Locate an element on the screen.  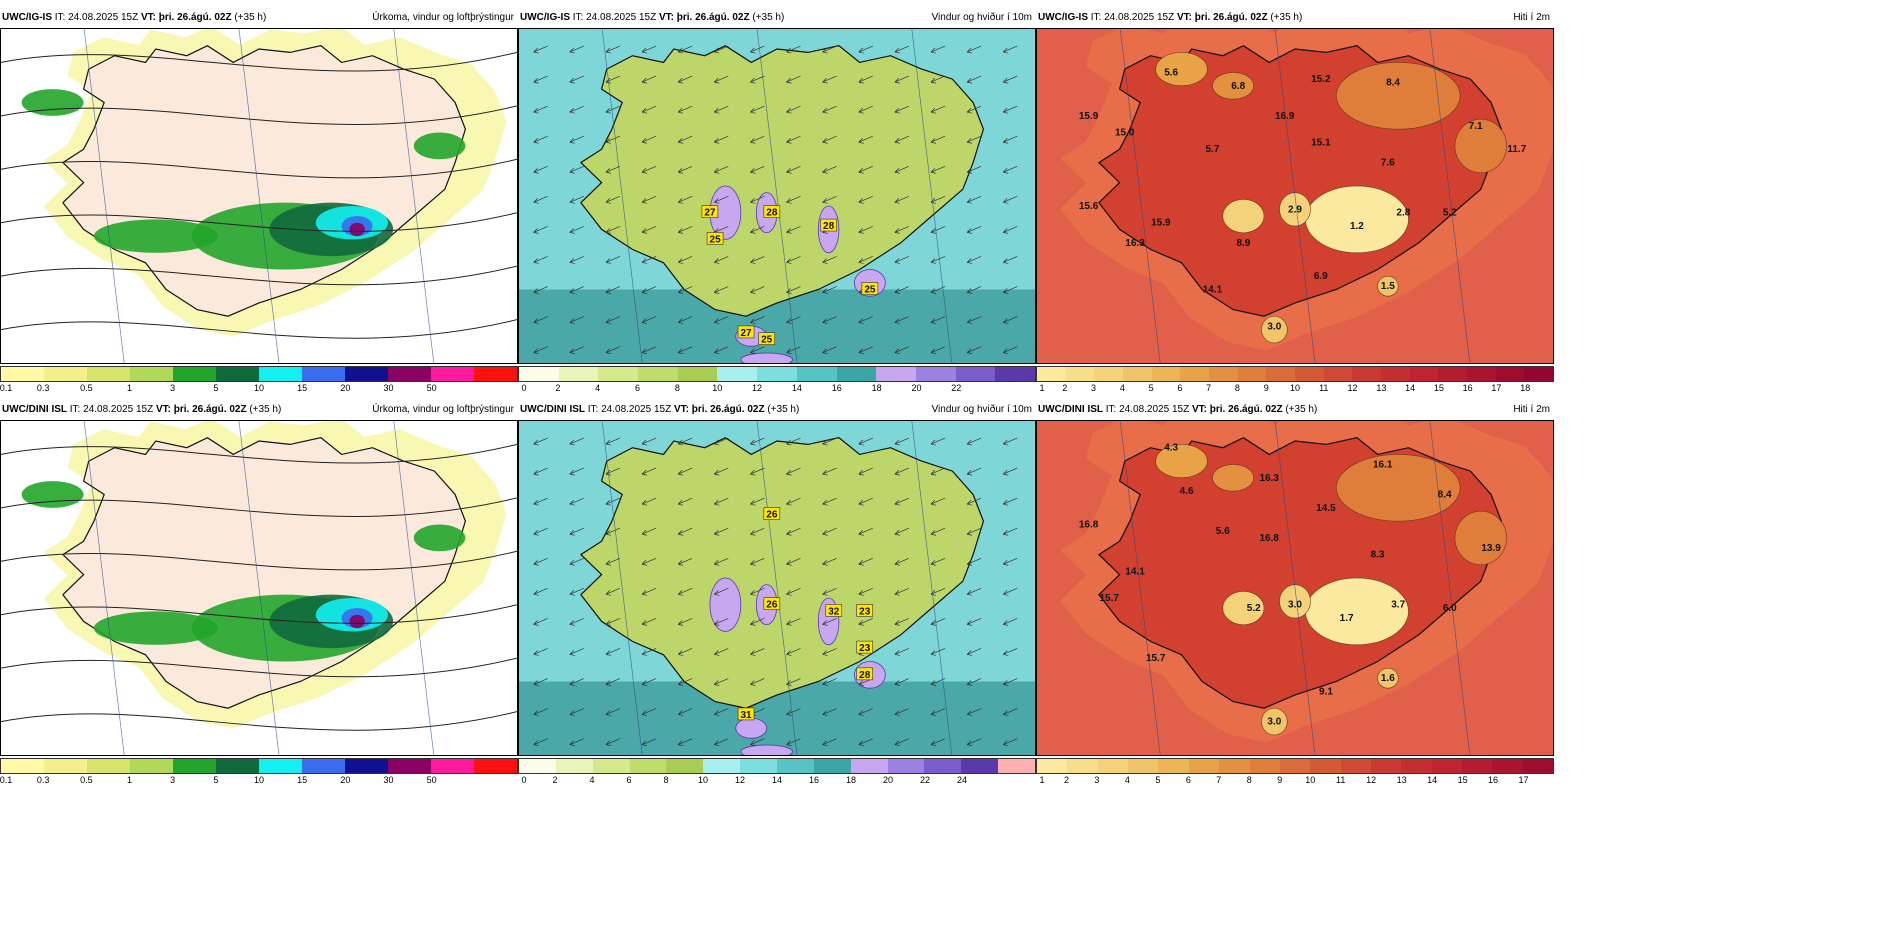
colorbar-tick-label: 10 is located at coordinates (703, 780).